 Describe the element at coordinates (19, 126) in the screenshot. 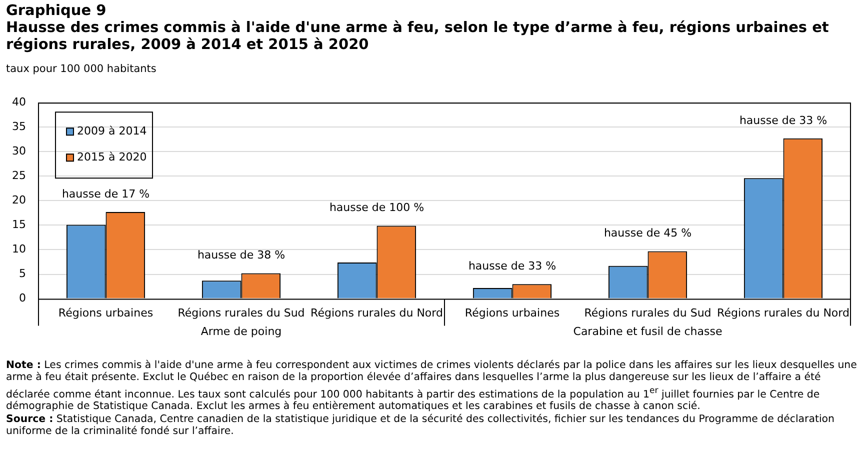

I see `y-tick-label: 35` at that location.